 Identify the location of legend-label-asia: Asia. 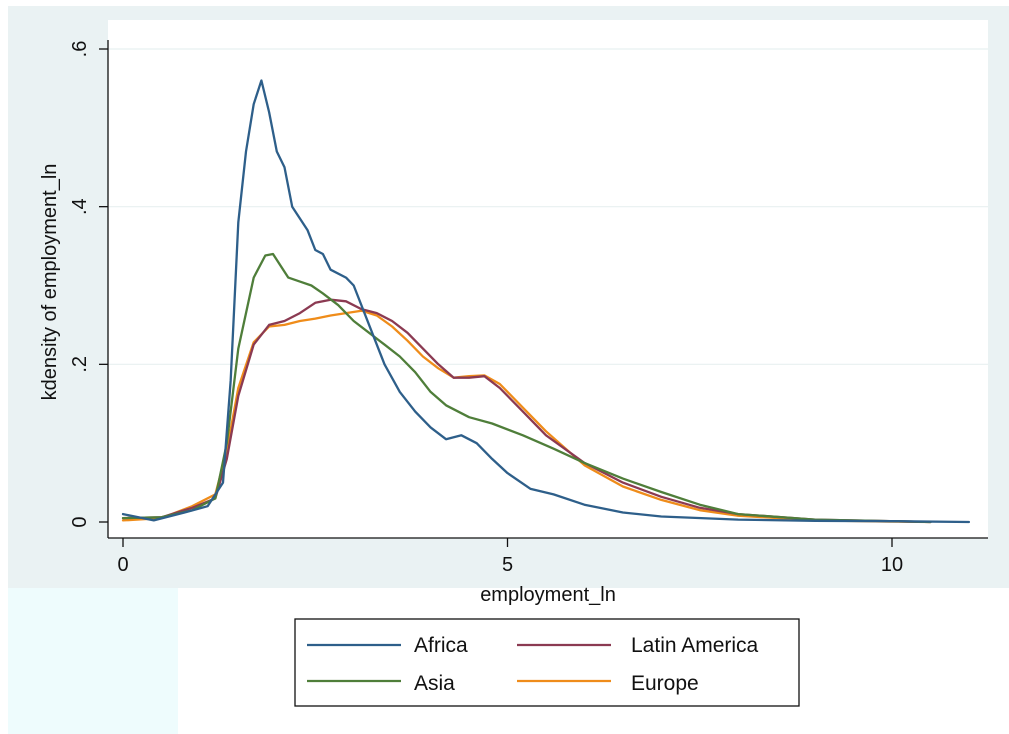
(434, 683).